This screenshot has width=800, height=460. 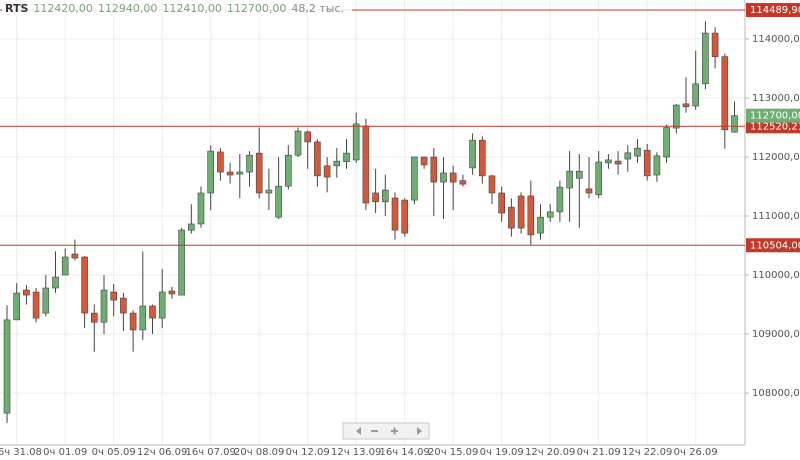 What do you see at coordinates (776, 393) in the screenshot?
I see `y-tick-label: 108000,00` at bounding box center [776, 393].